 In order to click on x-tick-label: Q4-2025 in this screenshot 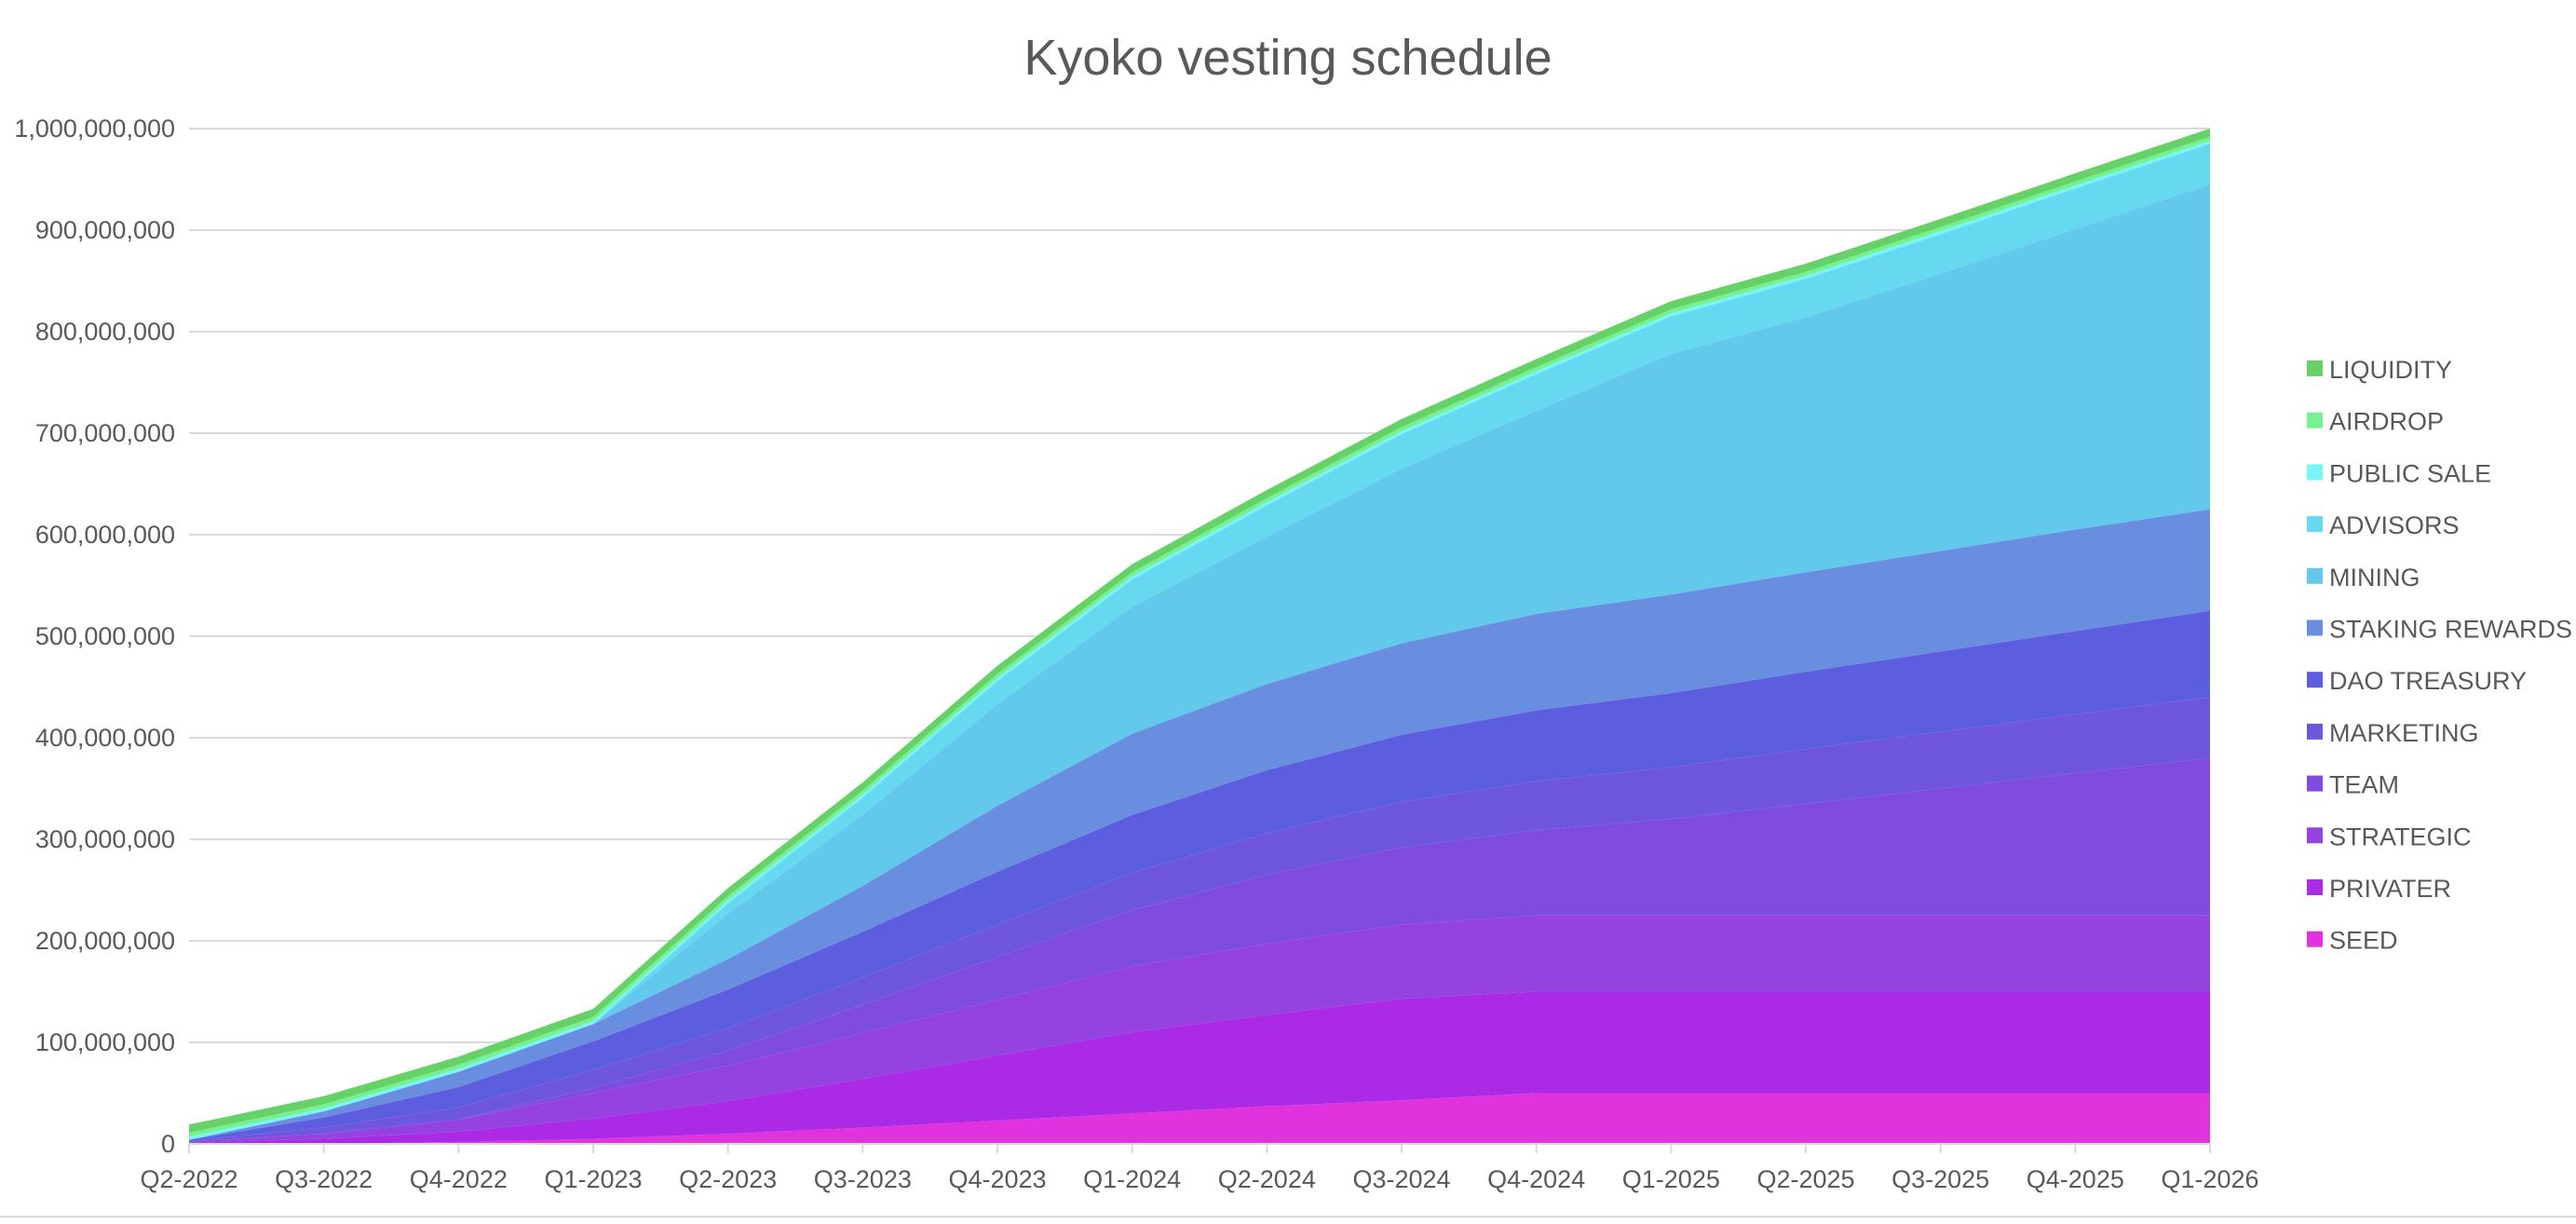, I will do `click(2075, 1179)`.